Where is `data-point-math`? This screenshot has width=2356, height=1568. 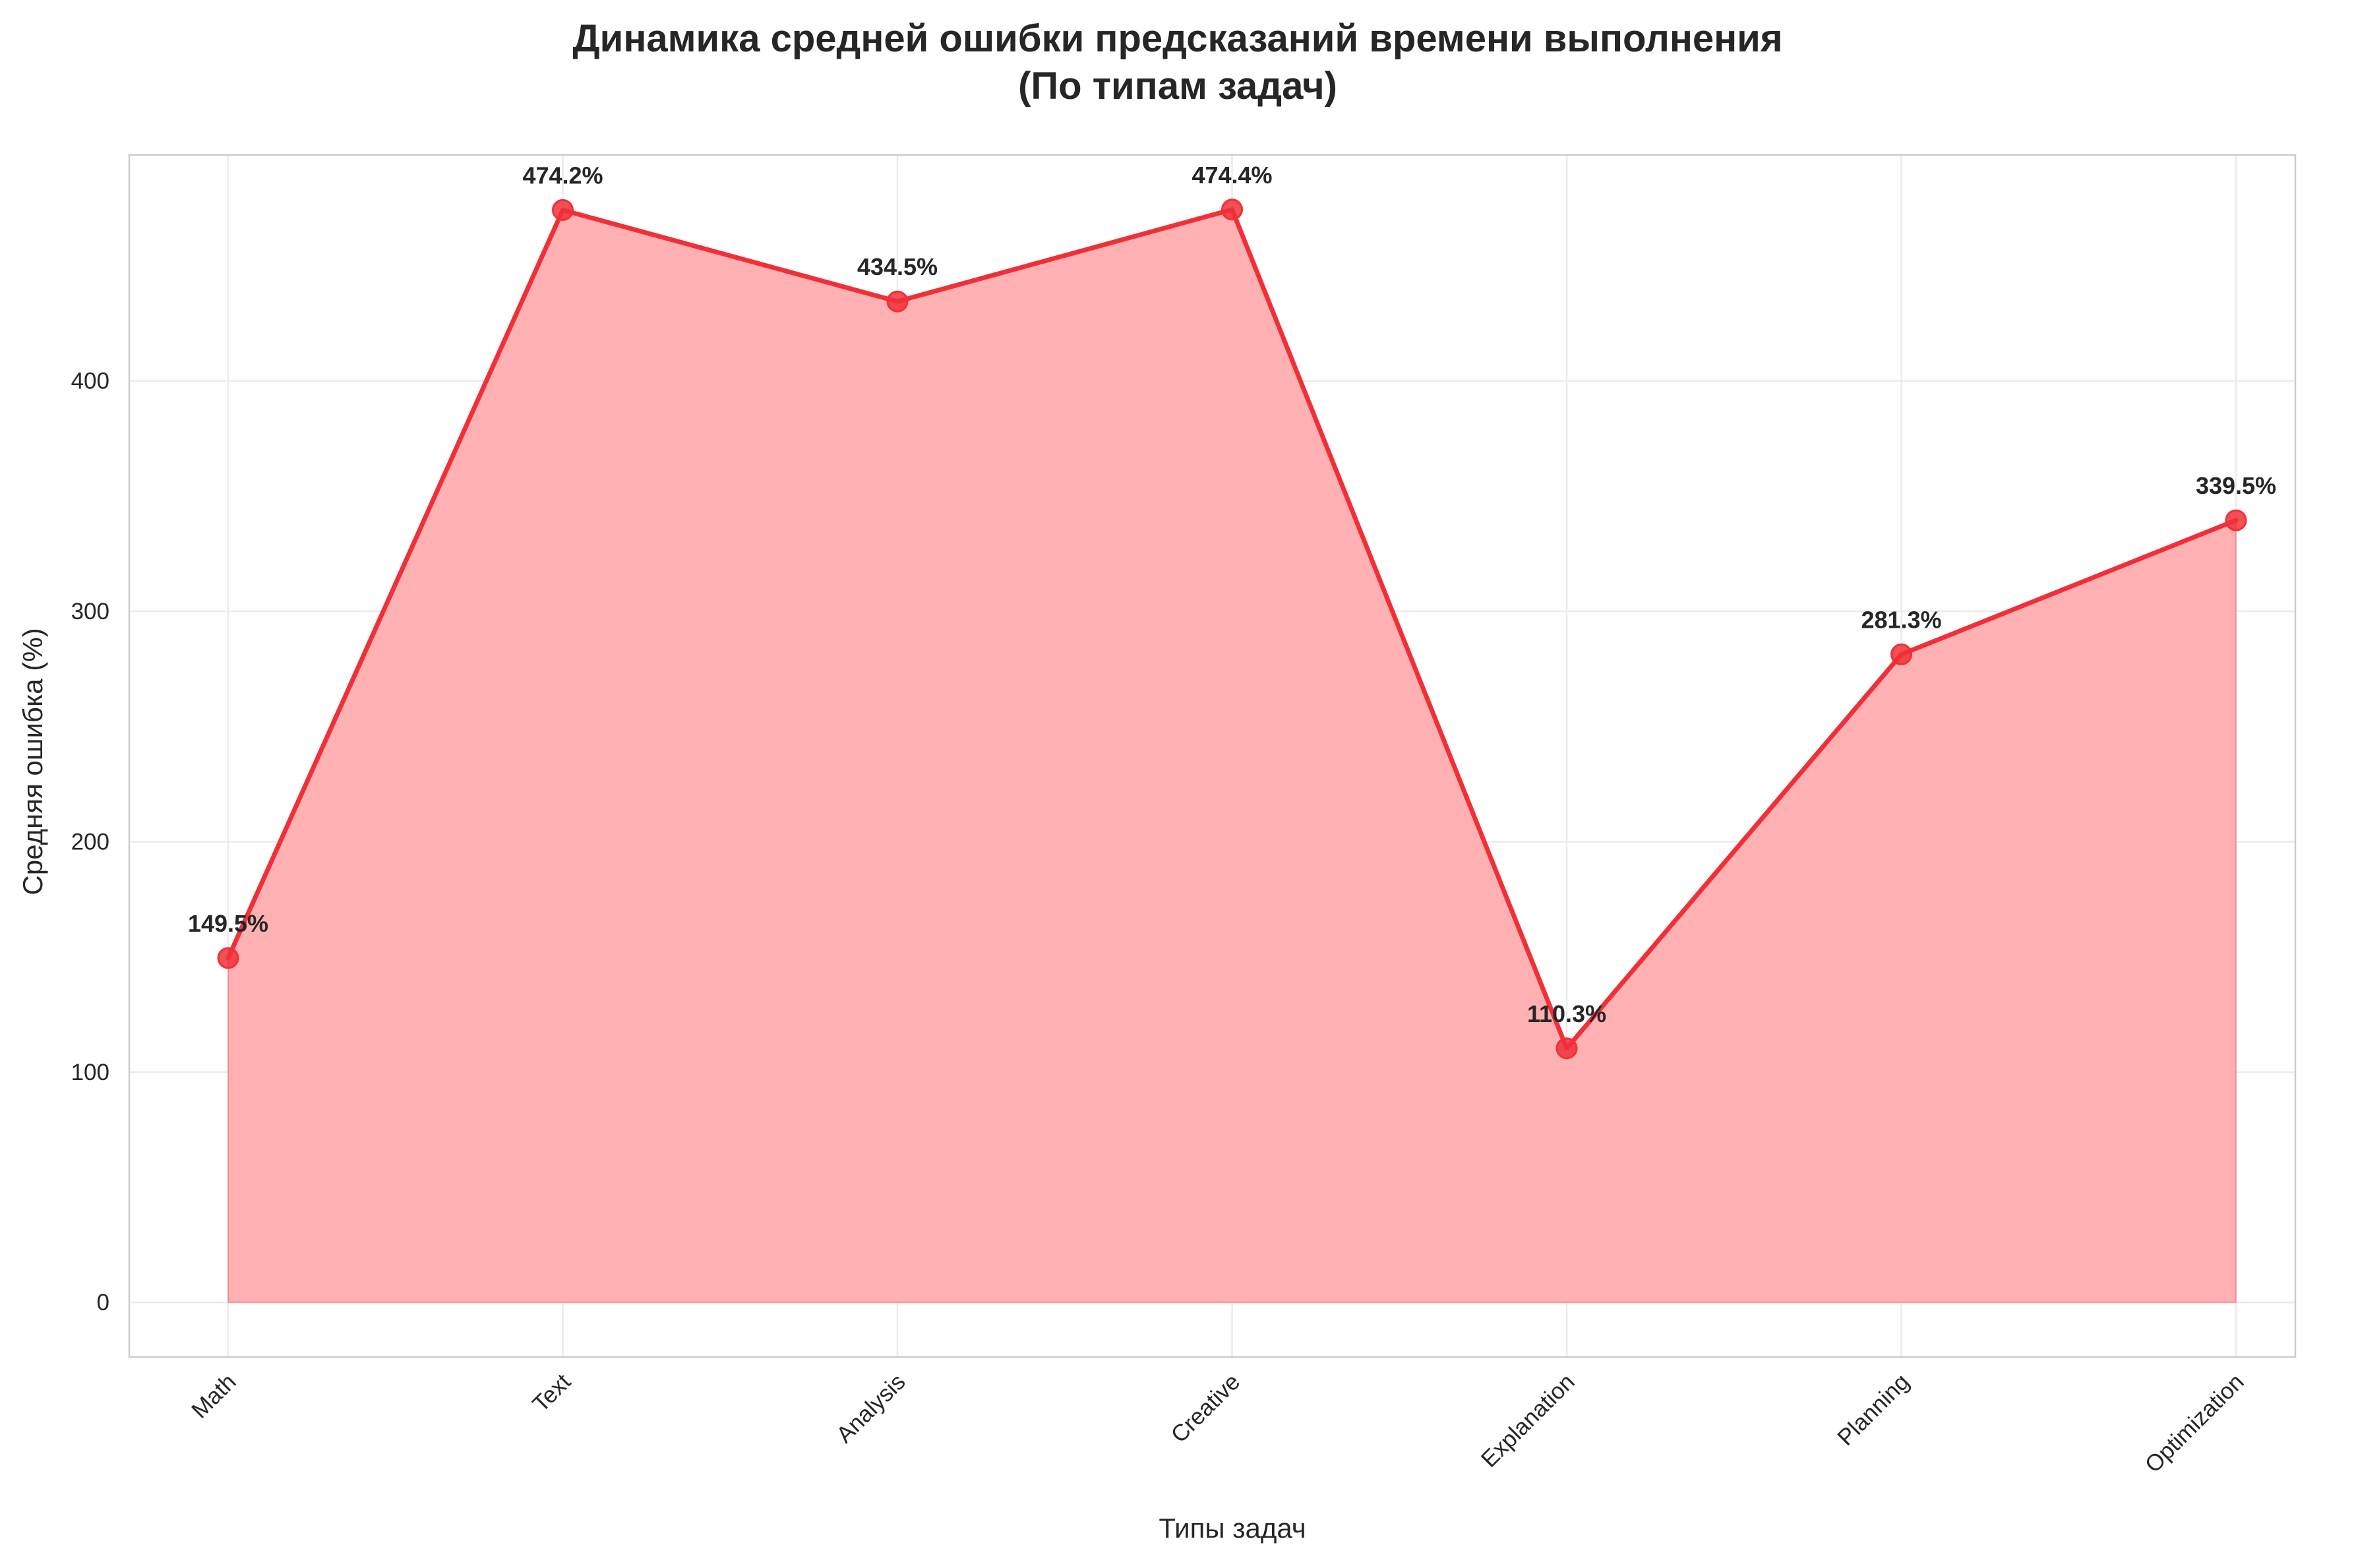 data-point-math is located at coordinates (228, 958).